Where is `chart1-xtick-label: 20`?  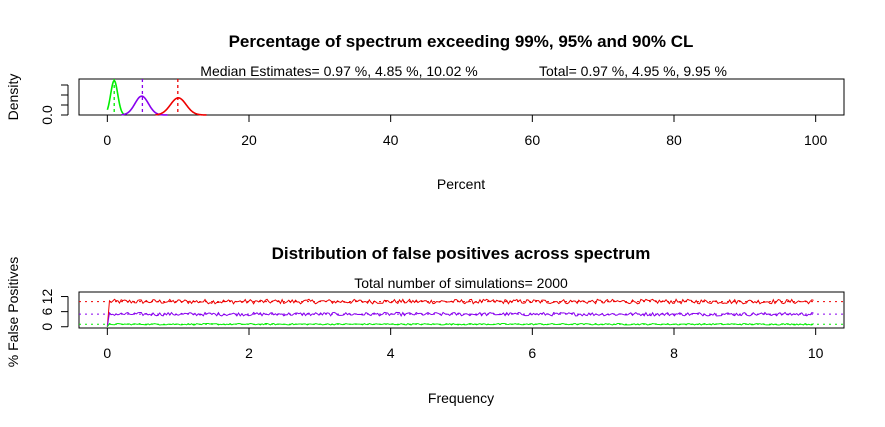 chart1-xtick-label: 20 is located at coordinates (249, 140).